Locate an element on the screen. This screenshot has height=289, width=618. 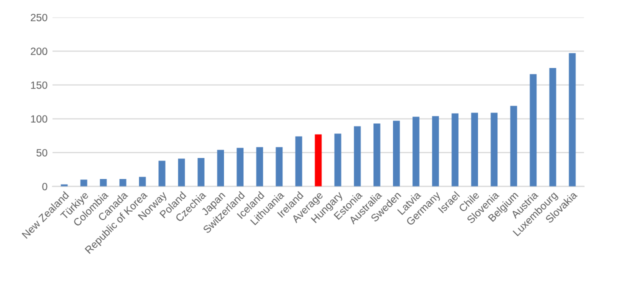
y-tick-label: 100 is located at coordinates (39, 119).